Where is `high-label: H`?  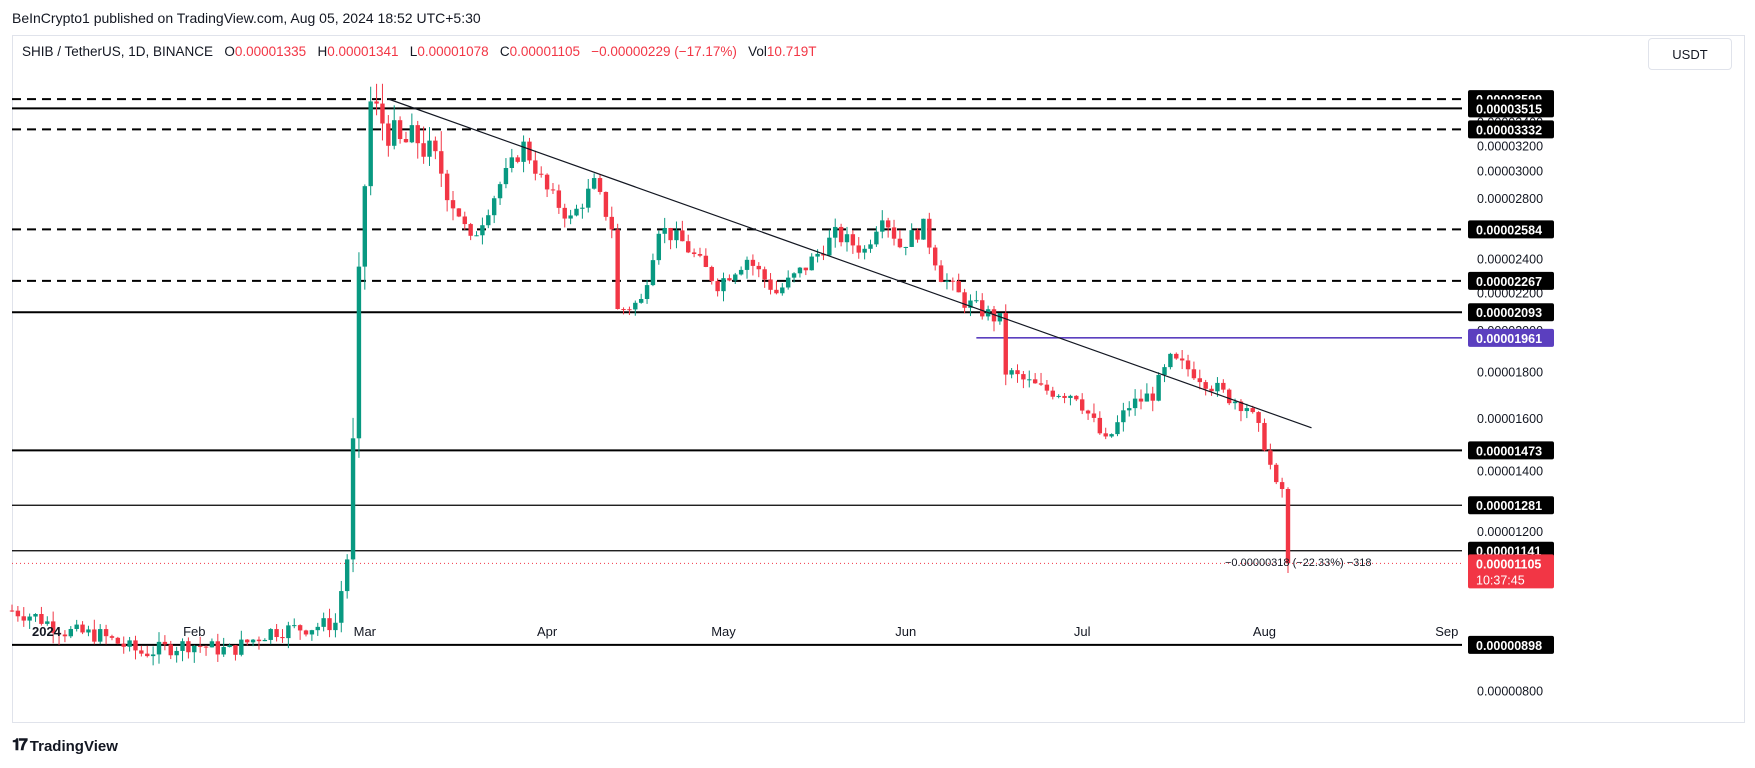 high-label: H is located at coordinates (322, 51).